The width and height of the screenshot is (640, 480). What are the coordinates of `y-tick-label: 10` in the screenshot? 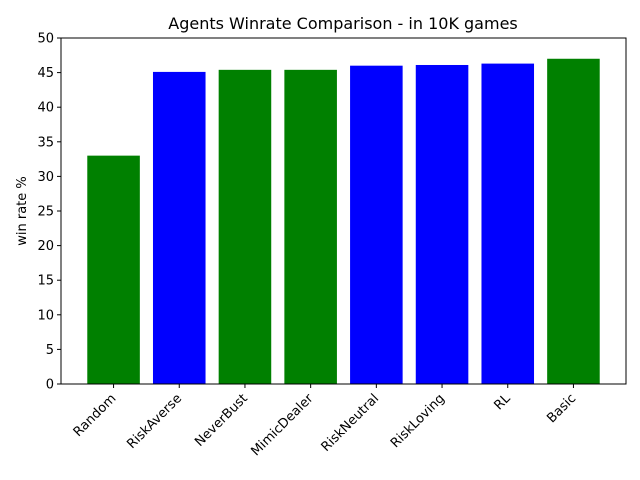 It's located at (45, 315).